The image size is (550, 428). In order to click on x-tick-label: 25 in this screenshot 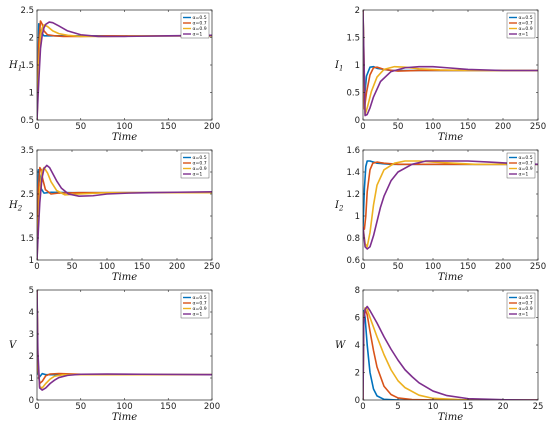, I will do `click(538, 407)`.